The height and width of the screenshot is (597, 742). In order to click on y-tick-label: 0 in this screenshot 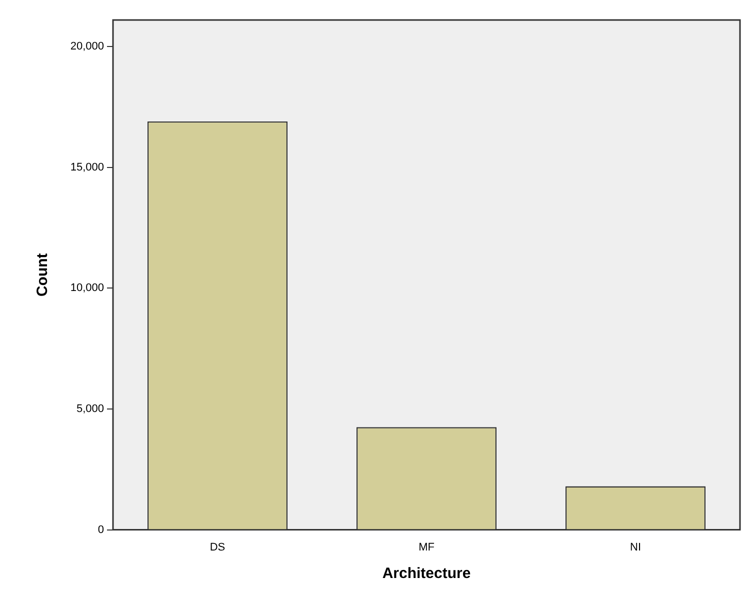, I will do `click(101, 530)`.